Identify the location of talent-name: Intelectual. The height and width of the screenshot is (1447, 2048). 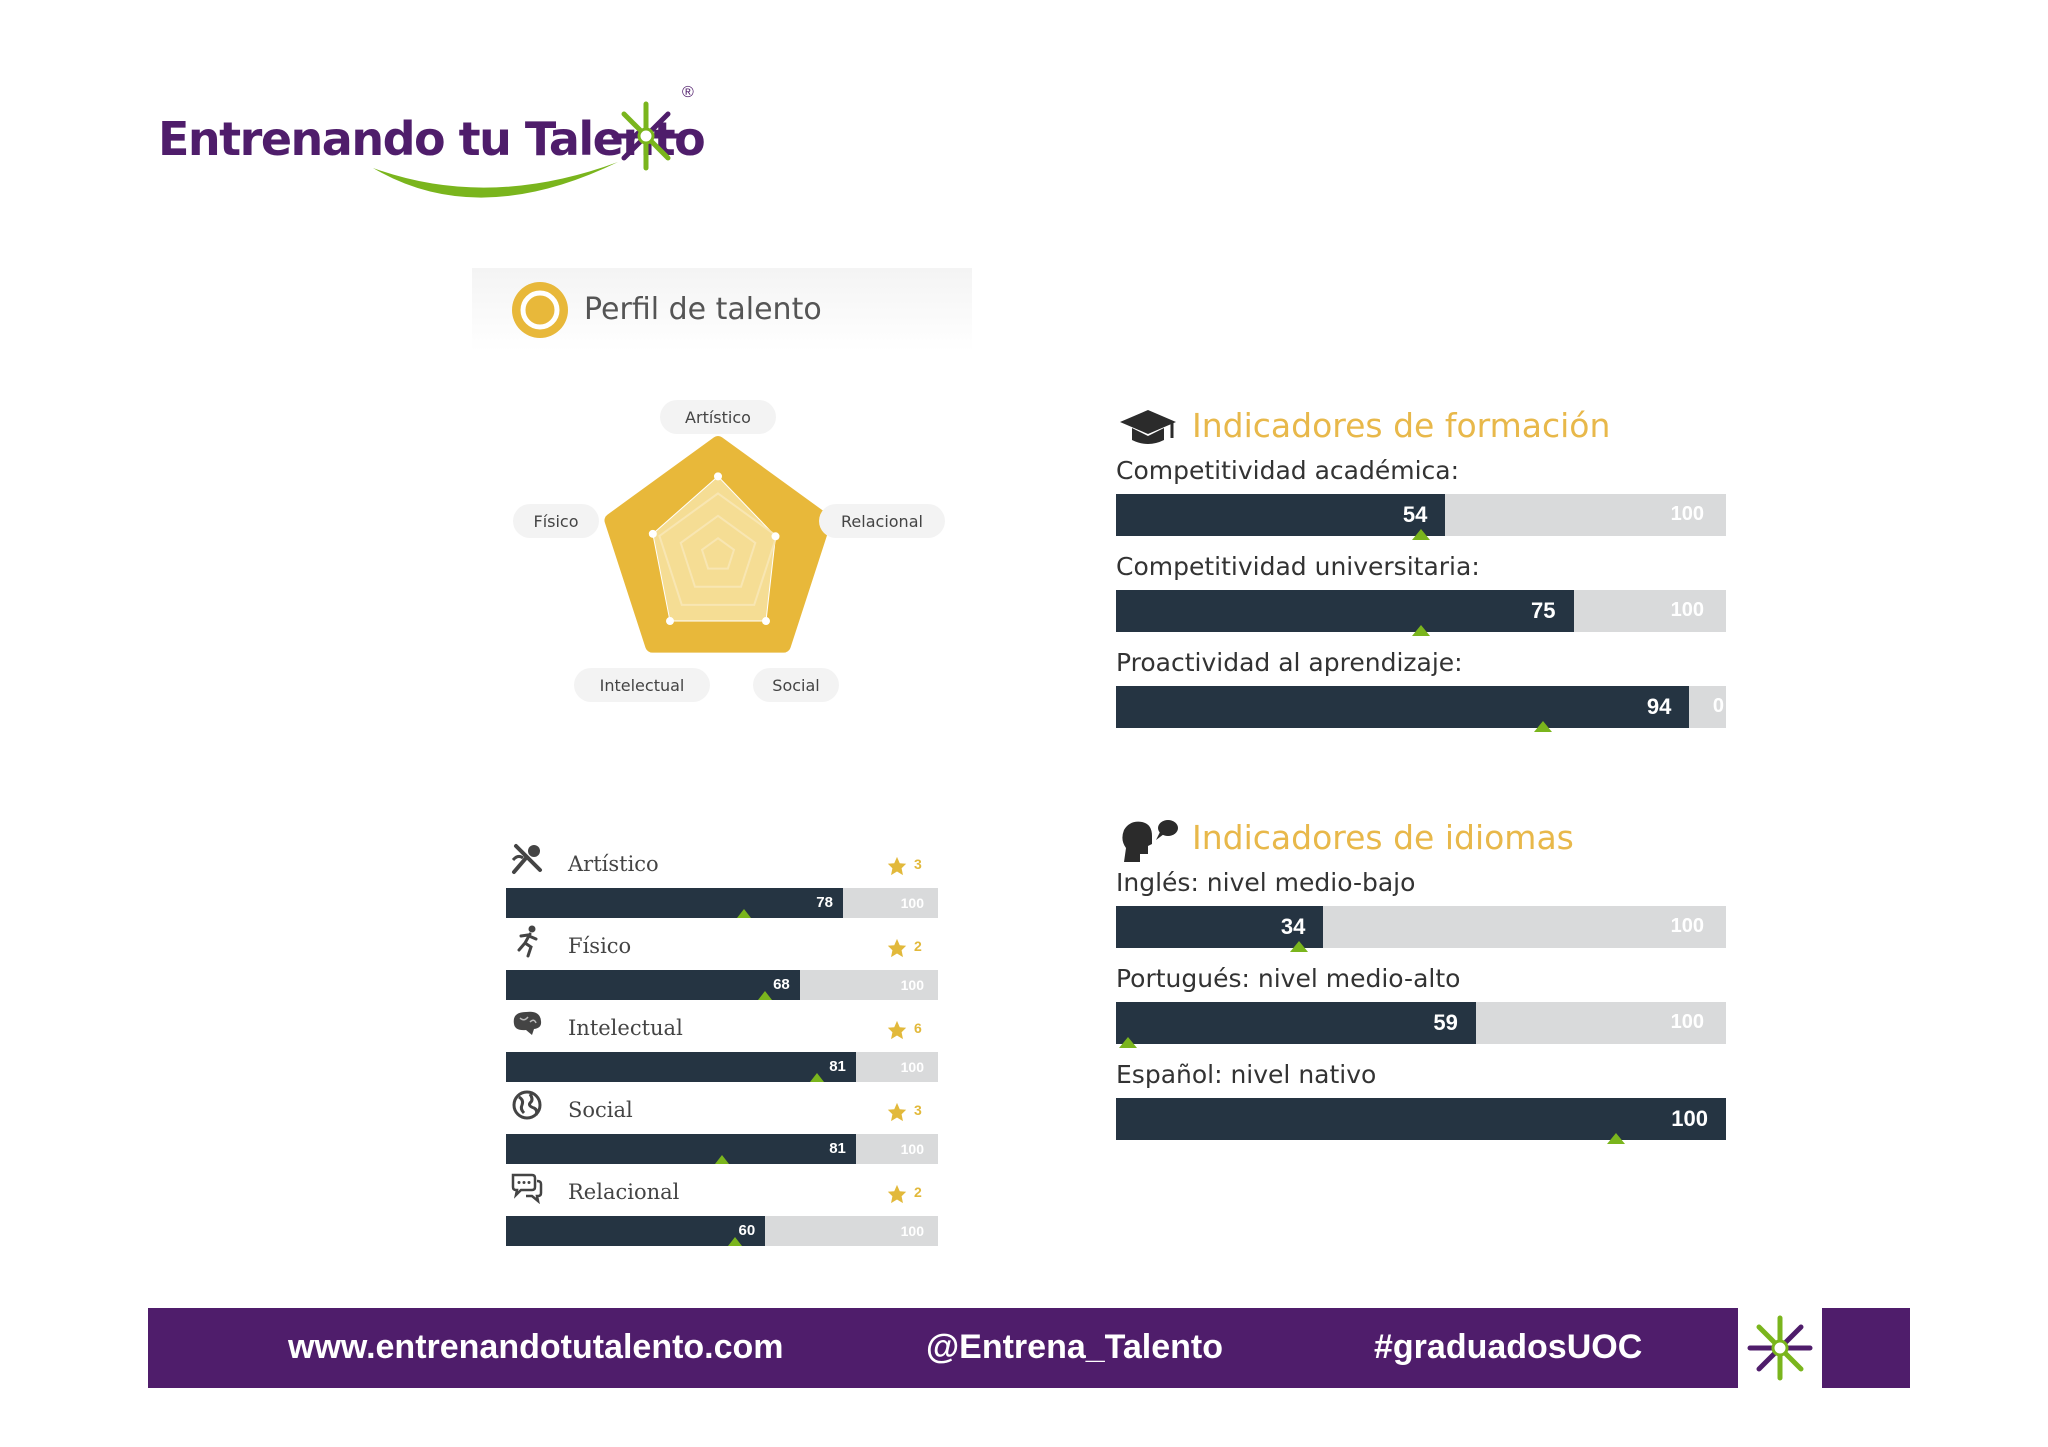
(625, 1028).